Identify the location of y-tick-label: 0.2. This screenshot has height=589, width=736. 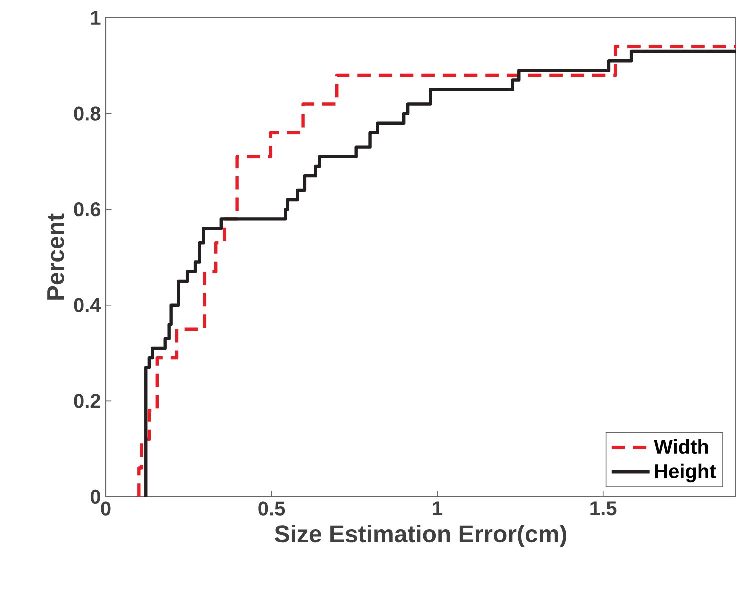
(87, 401).